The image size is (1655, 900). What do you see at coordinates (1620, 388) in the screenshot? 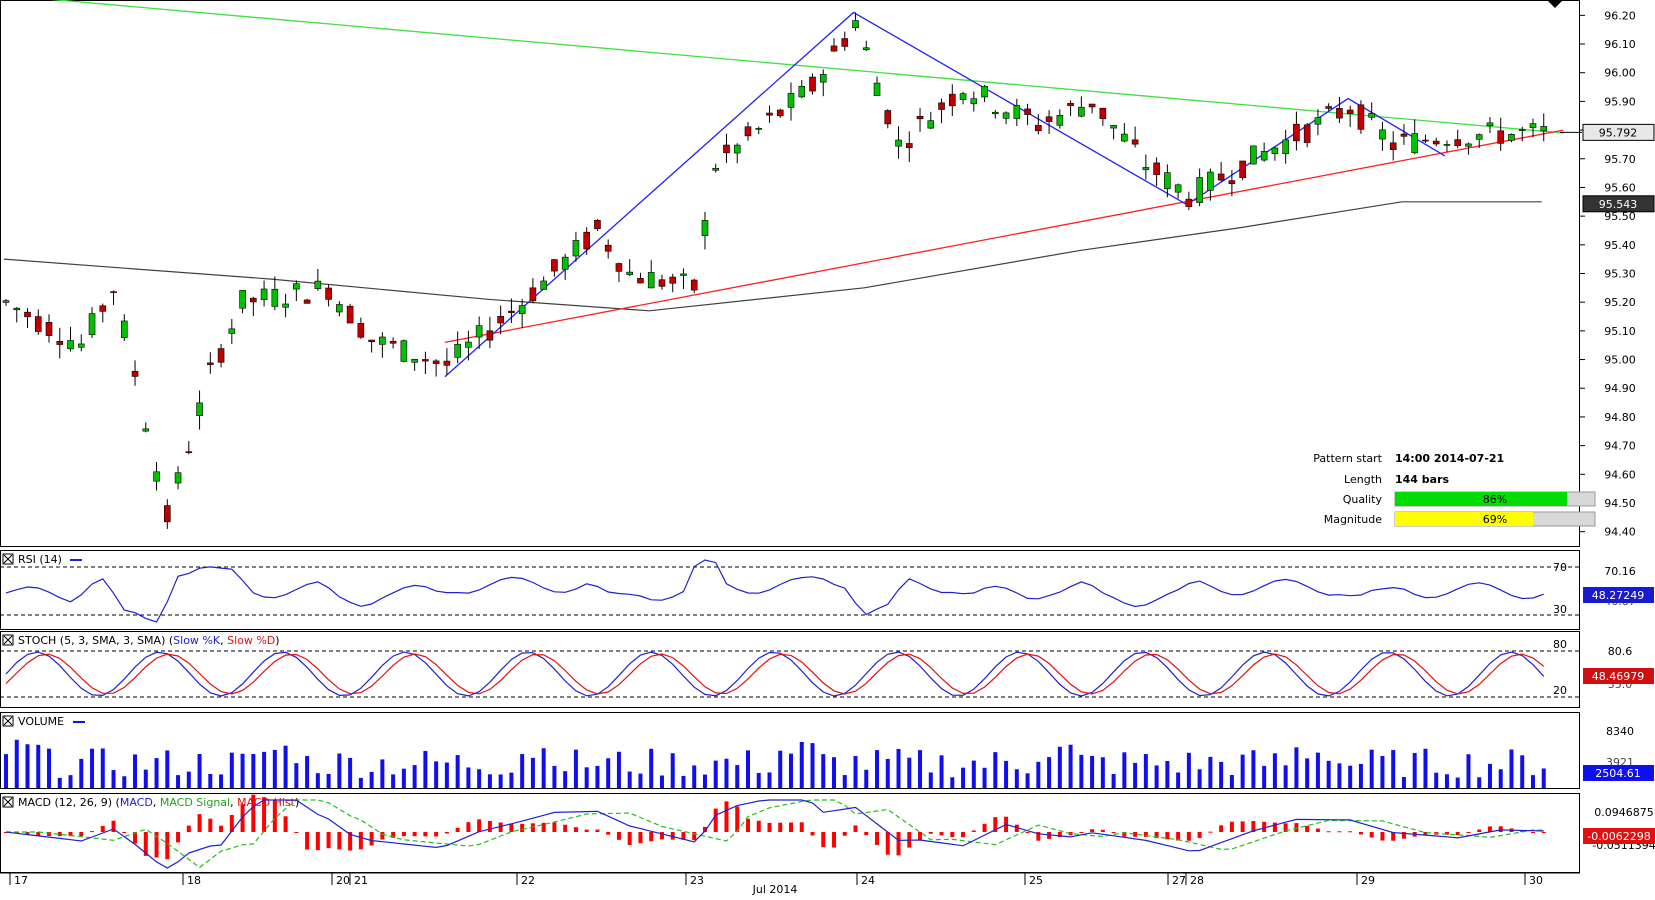
I see `price-tick-label: 94.90` at bounding box center [1620, 388].